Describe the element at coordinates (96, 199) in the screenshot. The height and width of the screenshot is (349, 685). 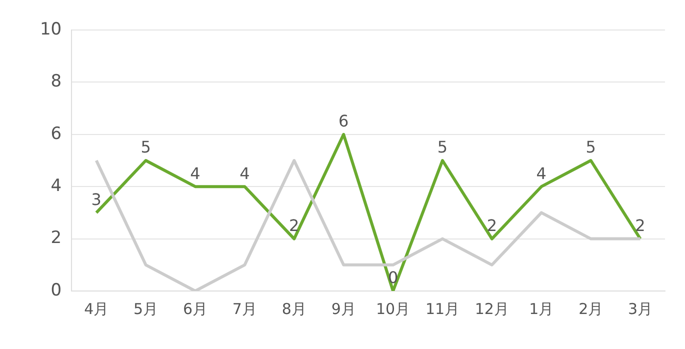
I see `data-label: 3` at that location.